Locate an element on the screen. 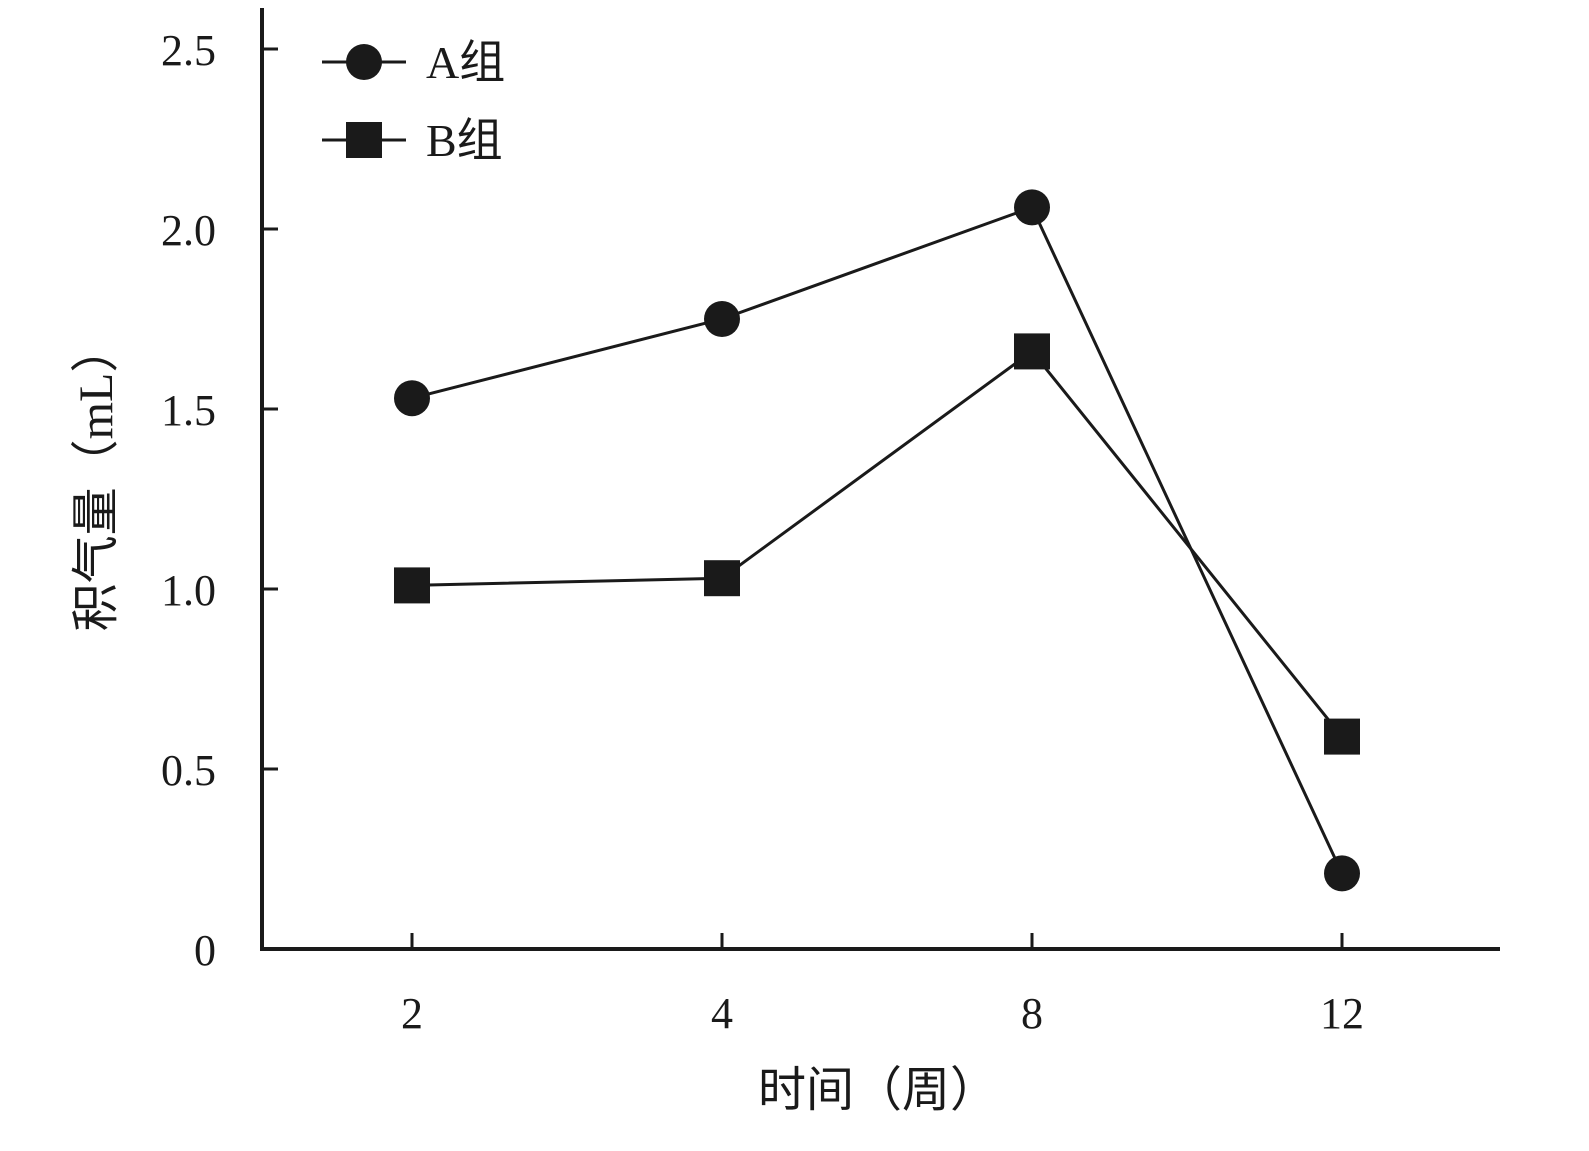 Image resolution: width=1589 pixels, height=1151 pixels. x-axis-title: 时间（周） is located at coordinates (878, 1090).